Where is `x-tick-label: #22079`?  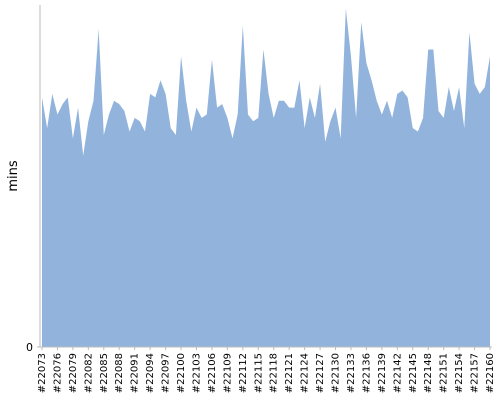
x-tick-label: #22079 is located at coordinates (73, 373).